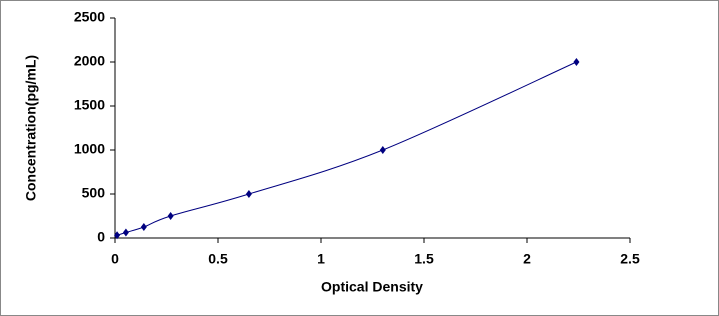 The width and height of the screenshot is (719, 316). Describe the element at coordinates (630, 259) in the screenshot. I see `x-tick-label: 2.5` at that location.